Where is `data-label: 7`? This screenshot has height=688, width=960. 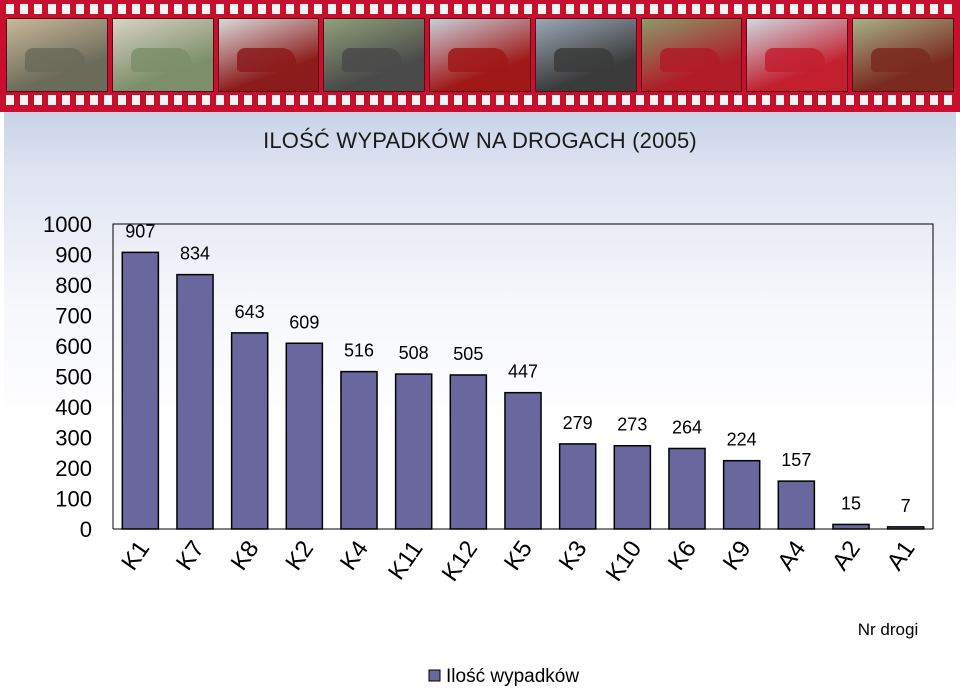
data-label: 7 is located at coordinates (906, 506).